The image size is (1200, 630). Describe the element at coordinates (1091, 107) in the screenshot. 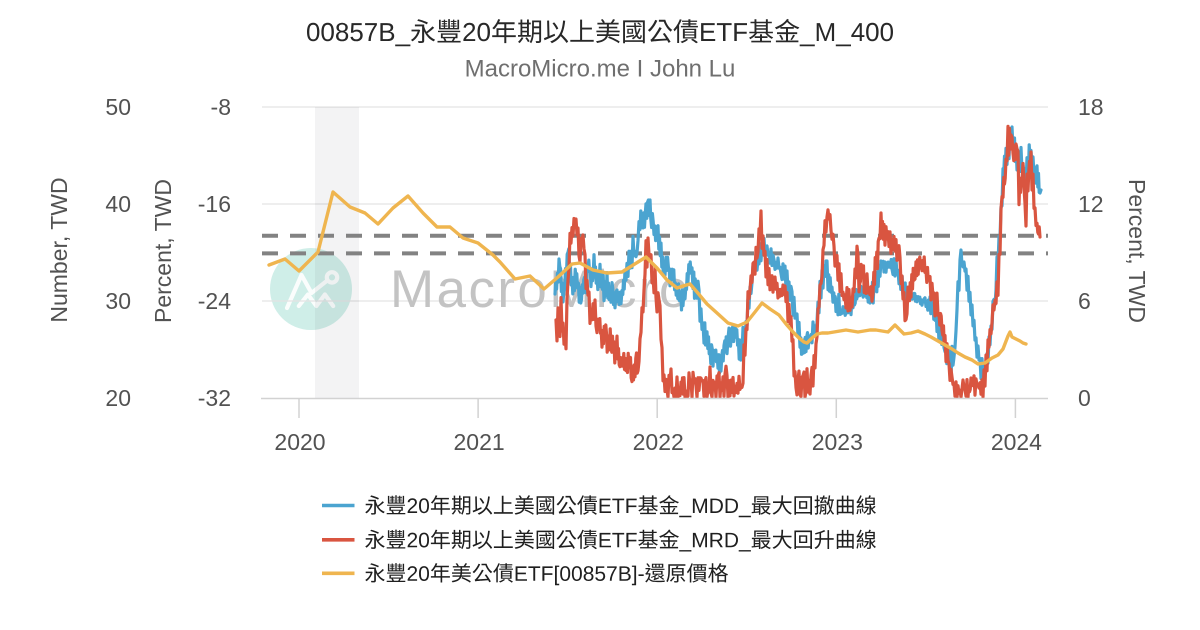

I see `svg-text: 18` at that location.